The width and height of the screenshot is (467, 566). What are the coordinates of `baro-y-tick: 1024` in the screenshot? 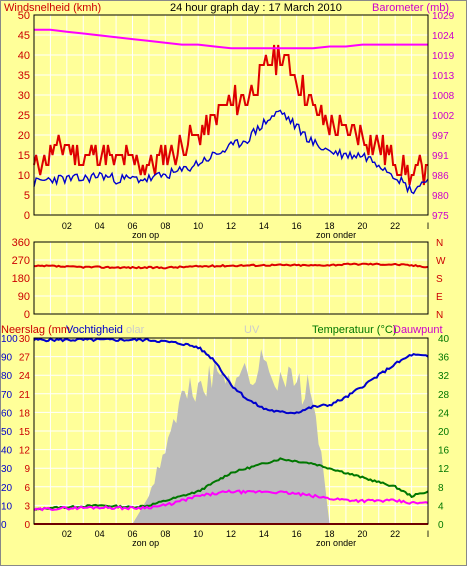 It's located at (443, 36).